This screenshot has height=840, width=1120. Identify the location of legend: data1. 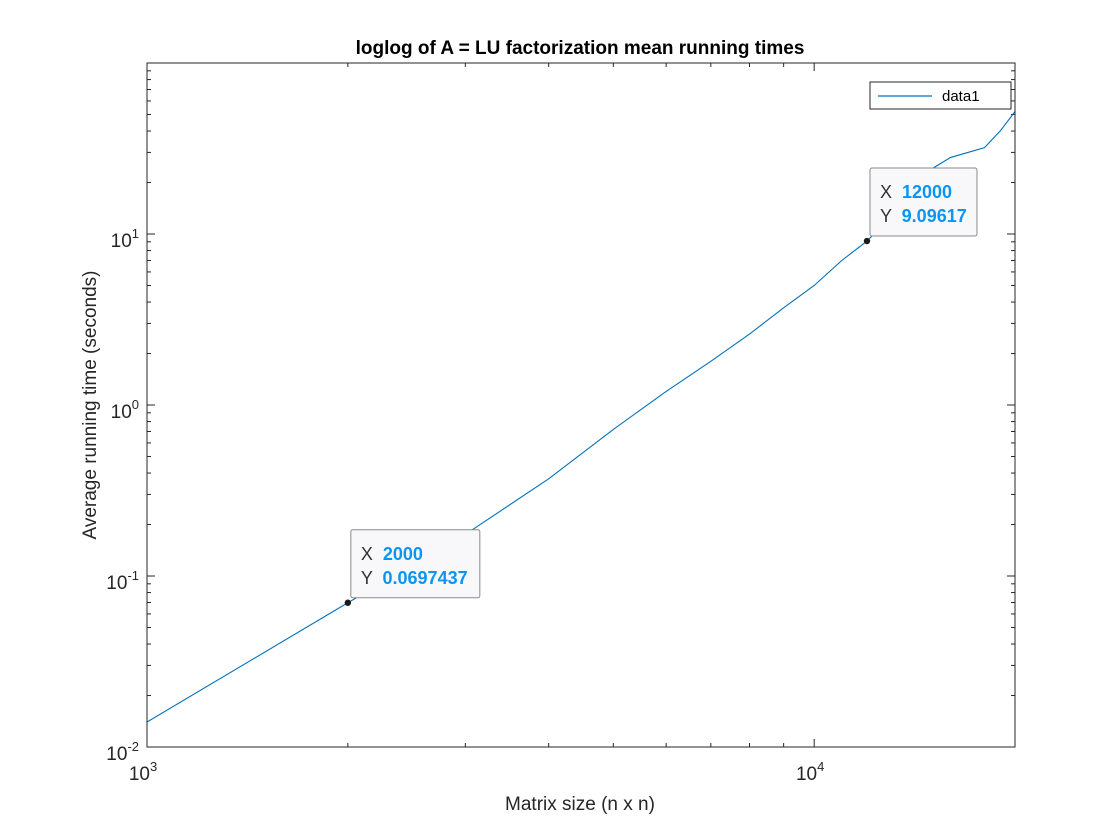
(940, 95).